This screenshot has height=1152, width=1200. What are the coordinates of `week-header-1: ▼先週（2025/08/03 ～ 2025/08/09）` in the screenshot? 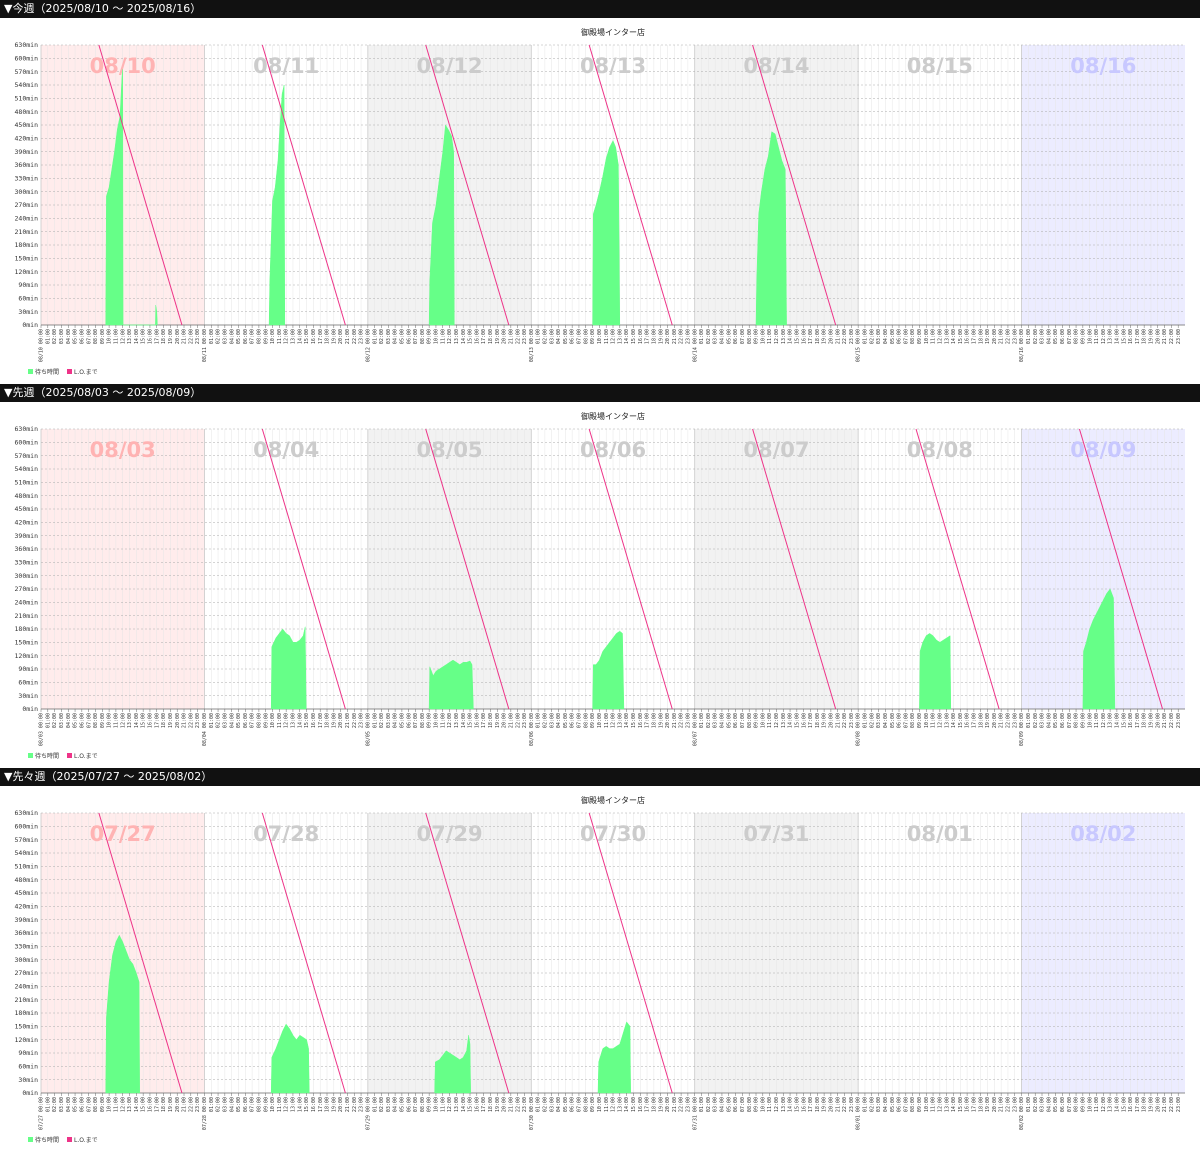 It's located at (600, 393).